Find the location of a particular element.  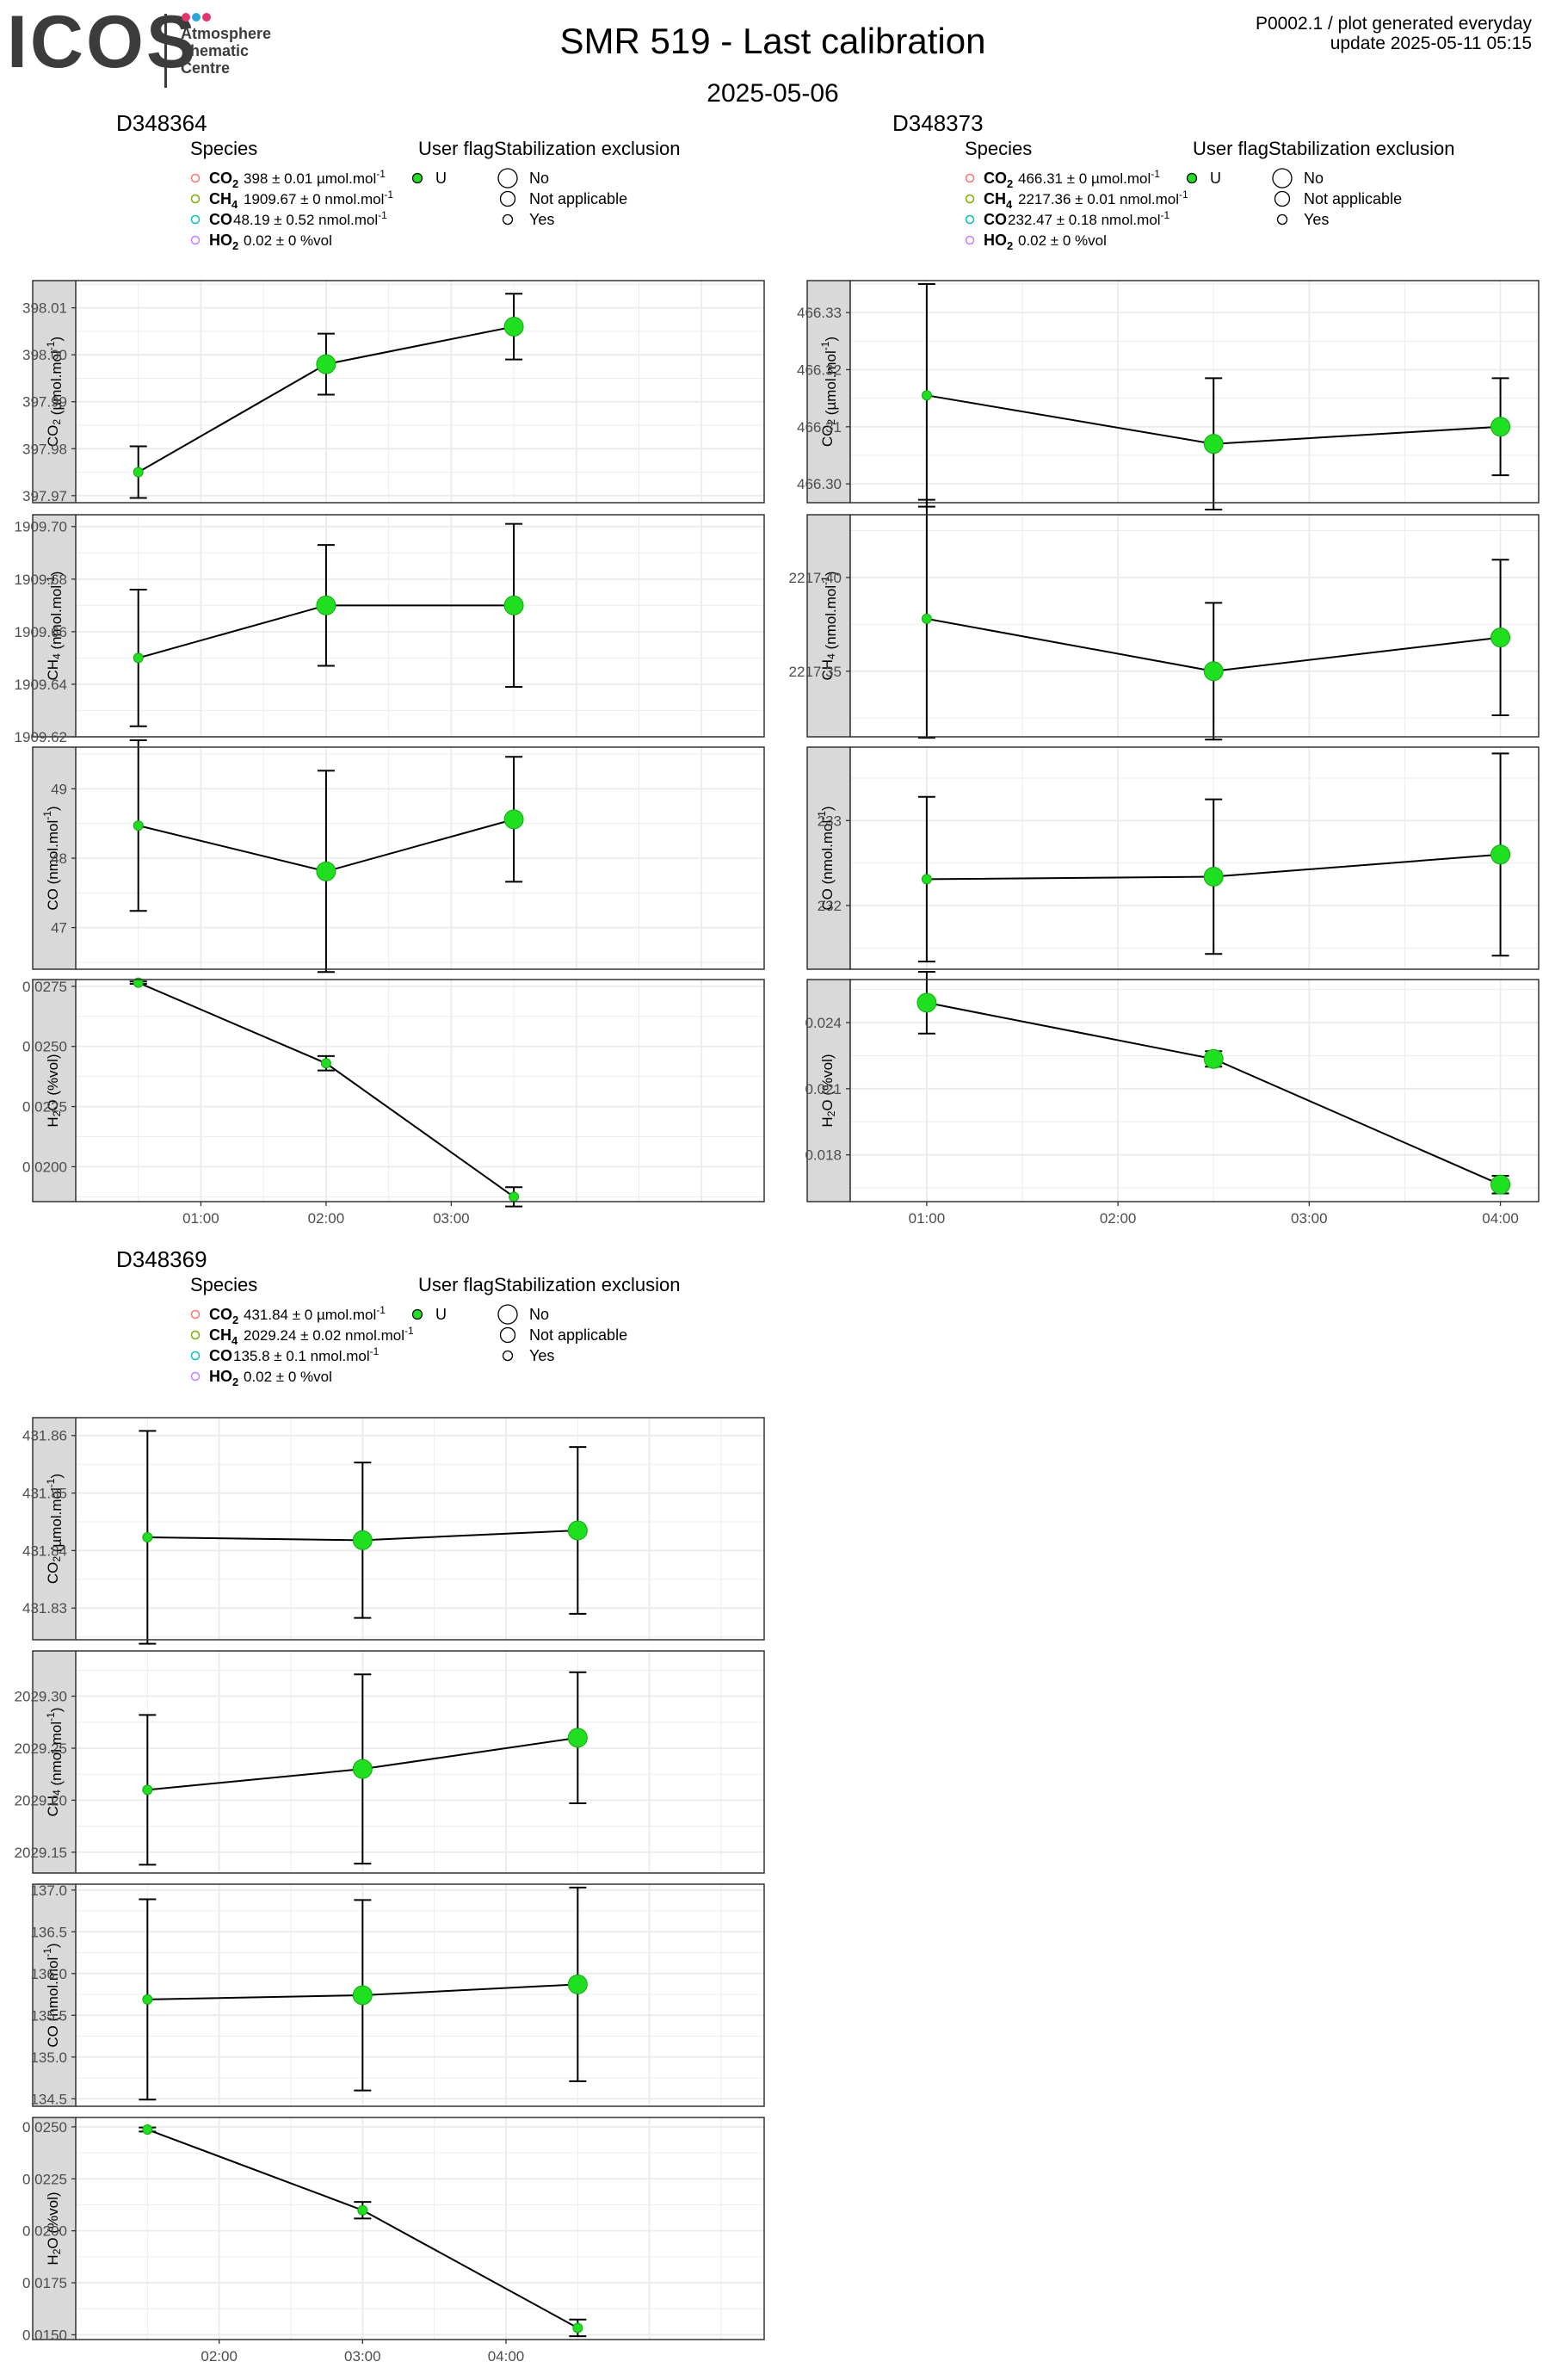

species-label: CO is located at coordinates (995, 220).